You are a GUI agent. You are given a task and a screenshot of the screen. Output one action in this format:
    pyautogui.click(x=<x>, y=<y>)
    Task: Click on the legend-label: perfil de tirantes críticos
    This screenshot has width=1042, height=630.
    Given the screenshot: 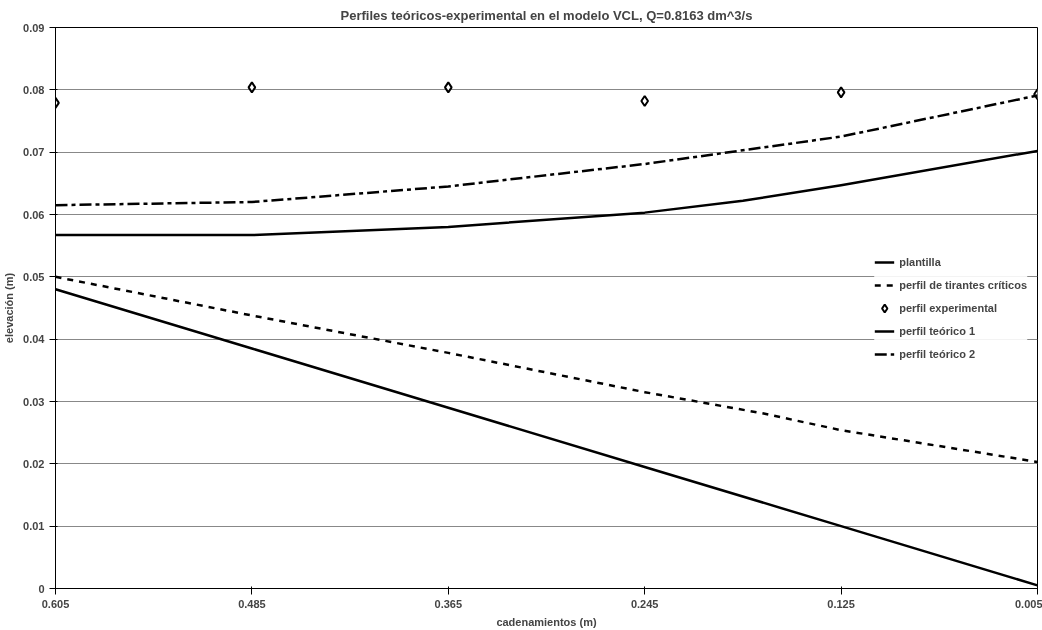 What is the action you would take?
    pyautogui.click(x=963, y=284)
    